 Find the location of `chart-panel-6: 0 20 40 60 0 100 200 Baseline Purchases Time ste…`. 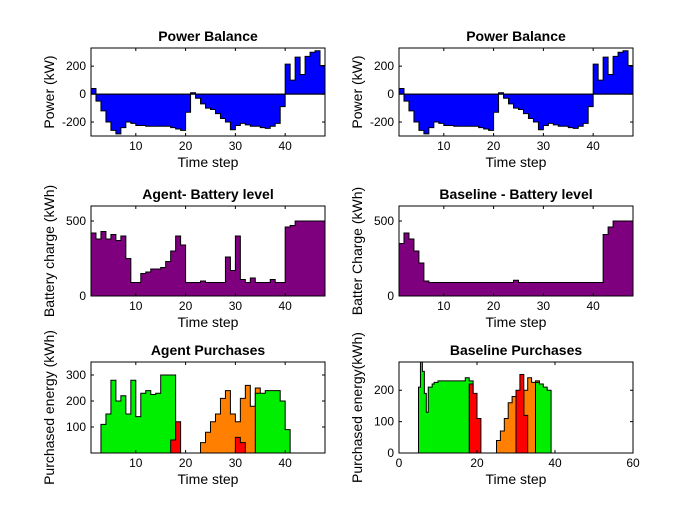

chart-panel-6: 0 20 40 60 0 100 200 Baseline Purchases Time ste… is located at coordinates (494, 409).